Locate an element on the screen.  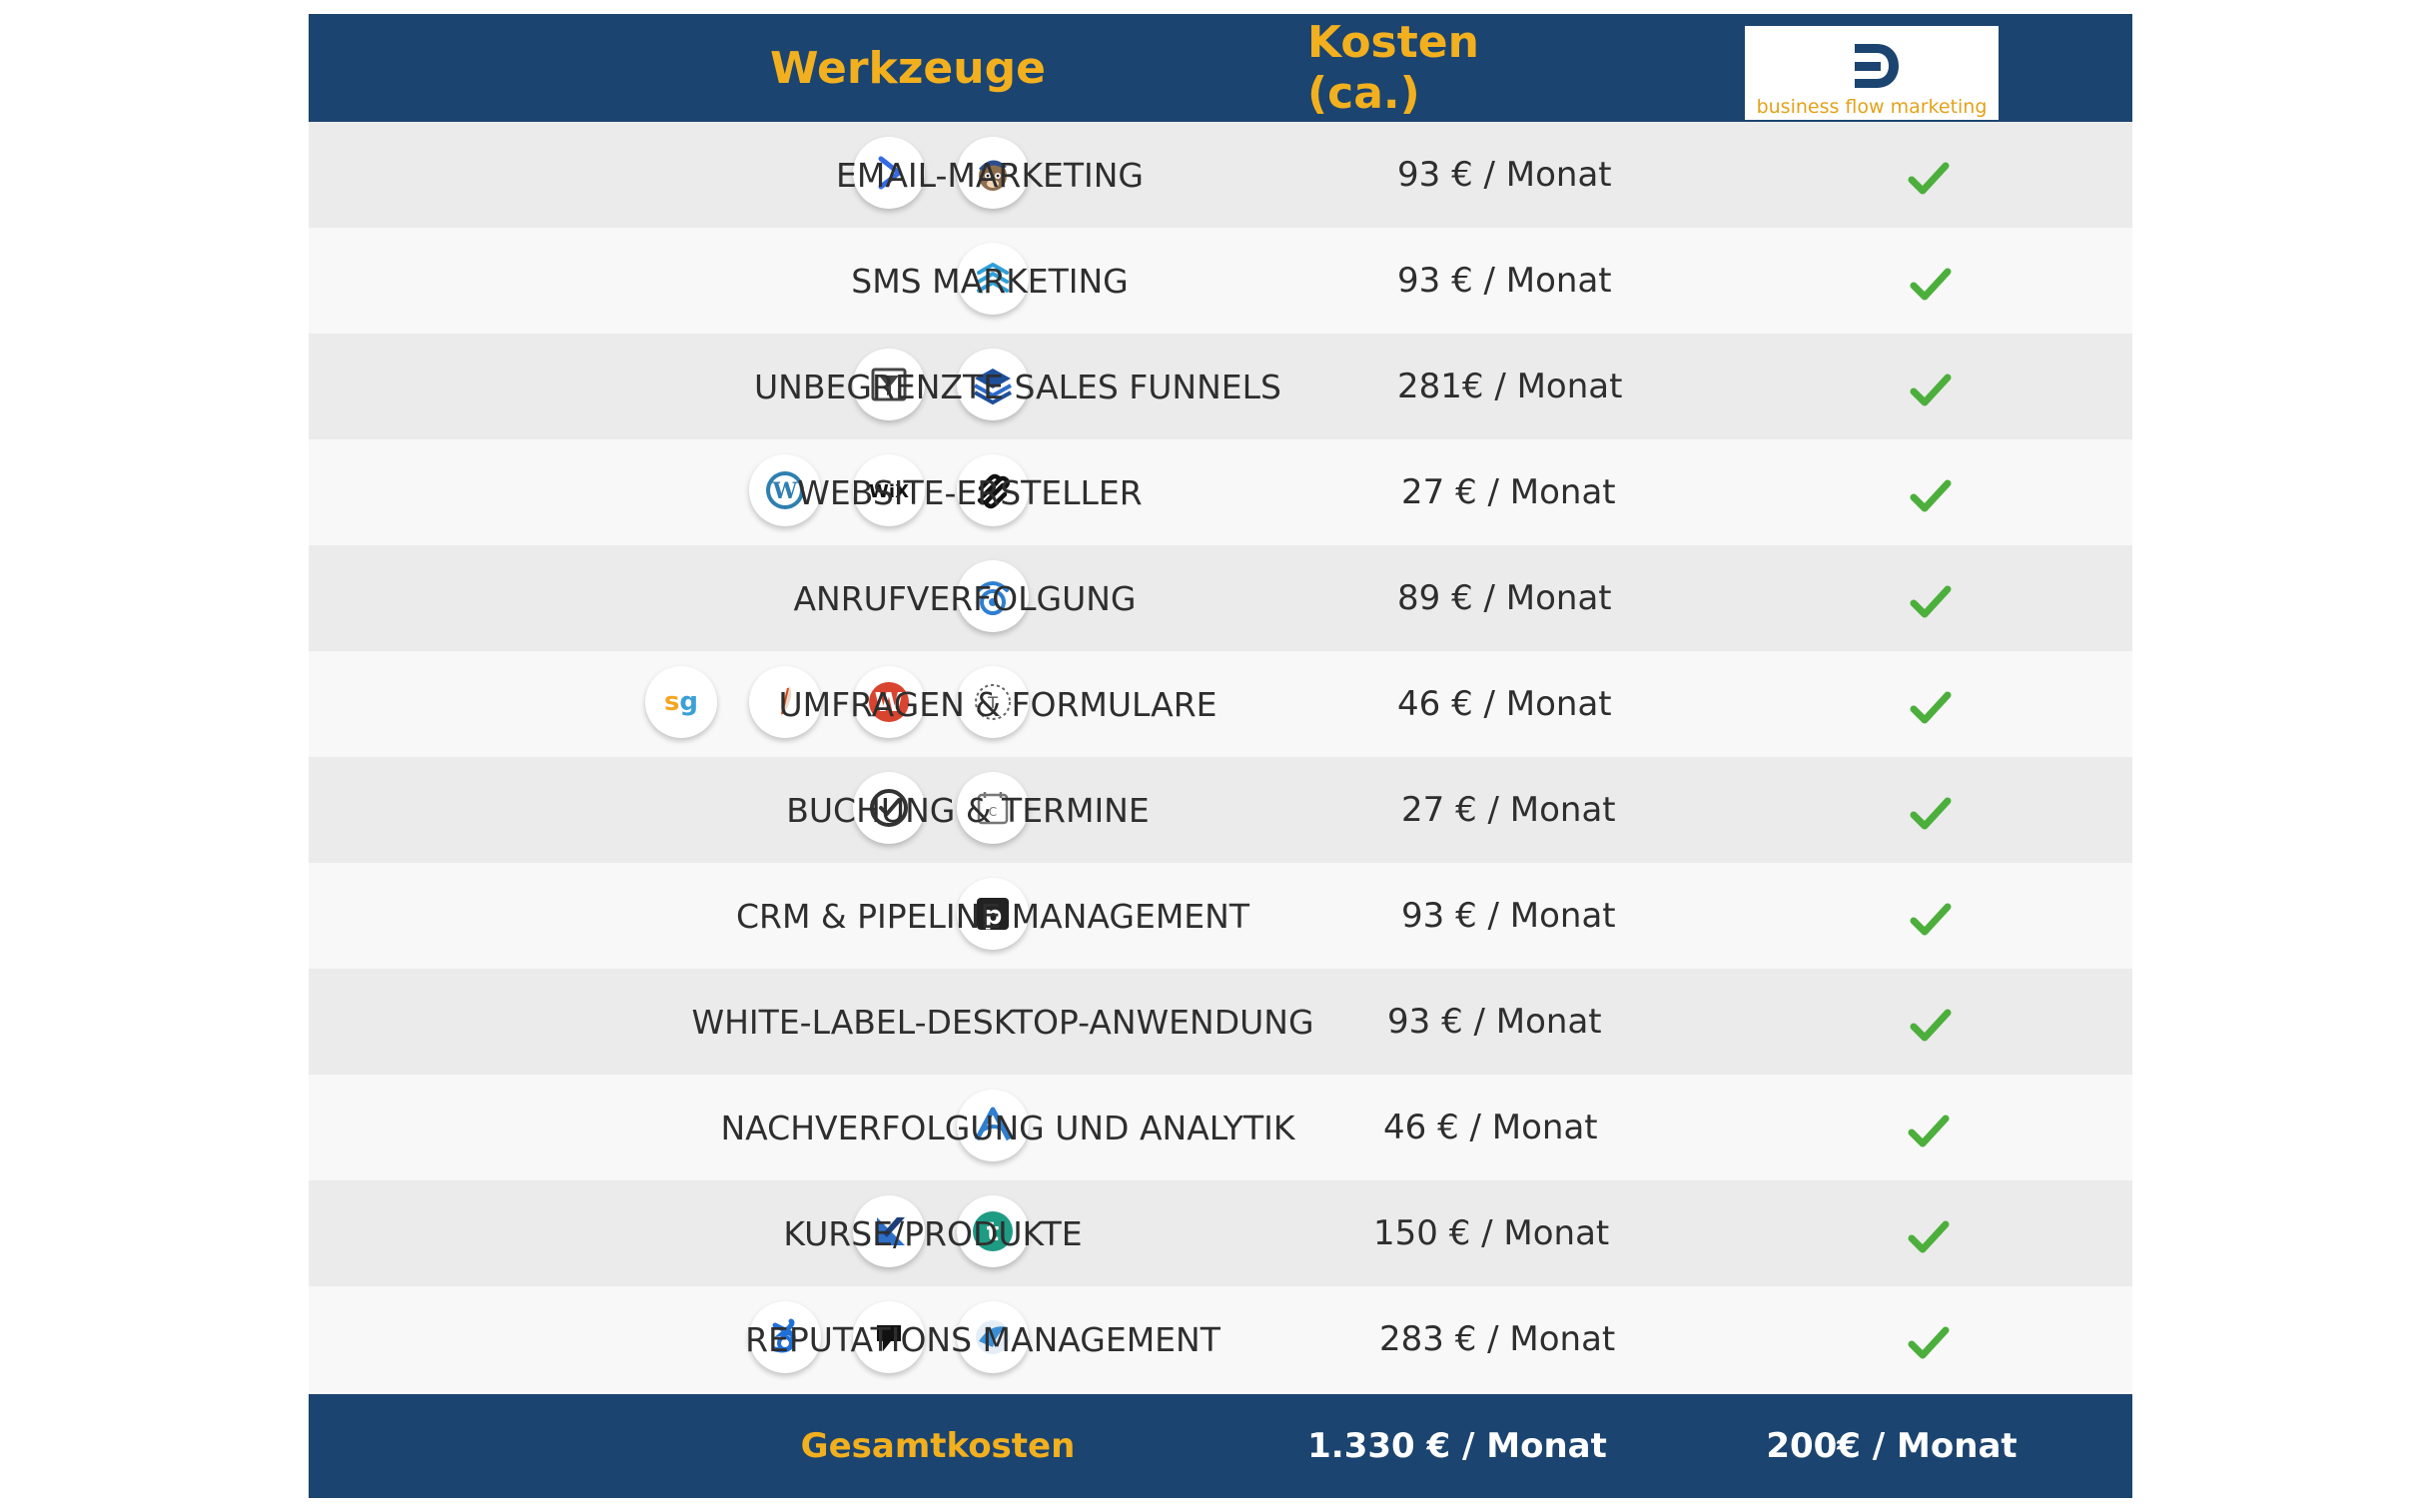
wufoo-icon: W is located at coordinates (889, 702).